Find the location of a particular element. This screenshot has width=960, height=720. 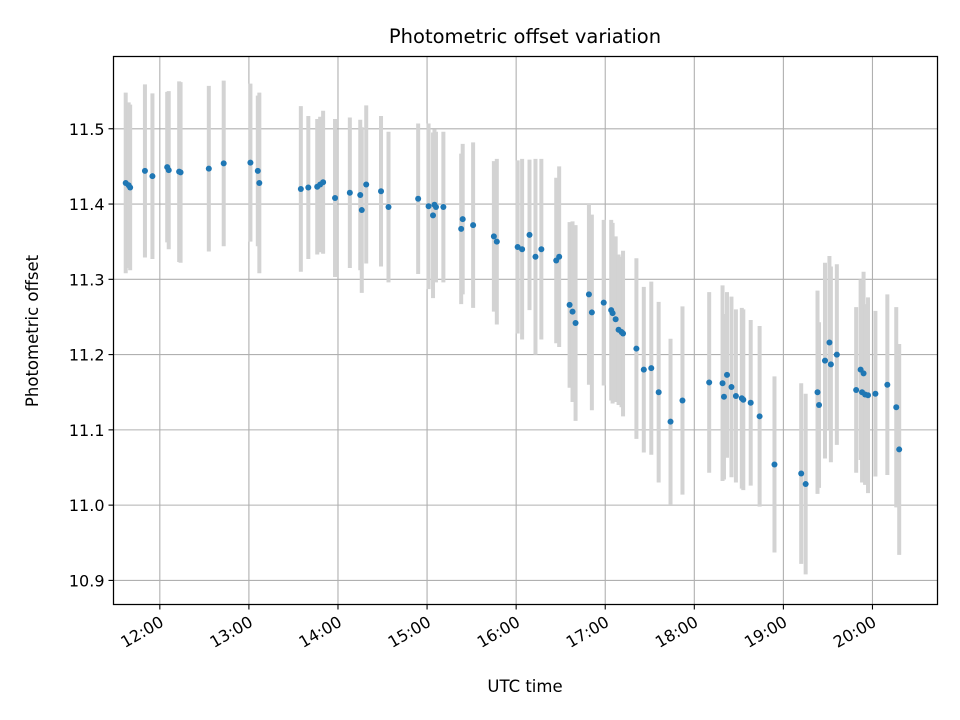

y-tick-label: 11.5 is located at coordinates (87, 129).